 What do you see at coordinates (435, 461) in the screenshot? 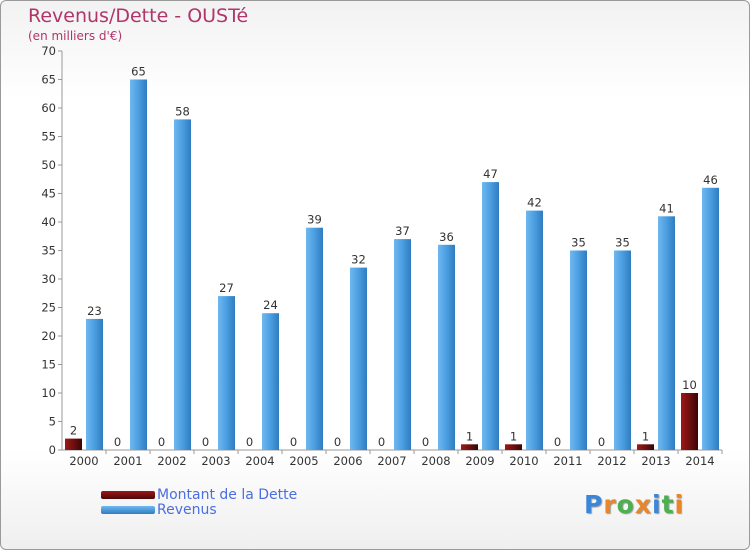
I see `x-tick-label: 2008` at bounding box center [435, 461].